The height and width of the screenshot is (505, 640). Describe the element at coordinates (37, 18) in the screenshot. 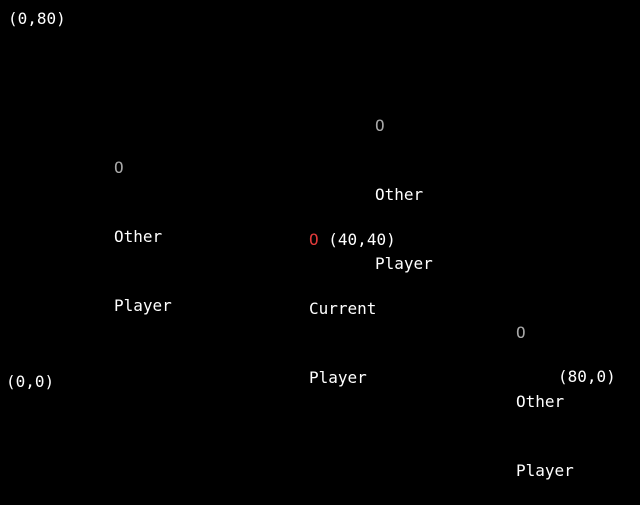

I see `corner-label-top-left: (0,80)` at that location.